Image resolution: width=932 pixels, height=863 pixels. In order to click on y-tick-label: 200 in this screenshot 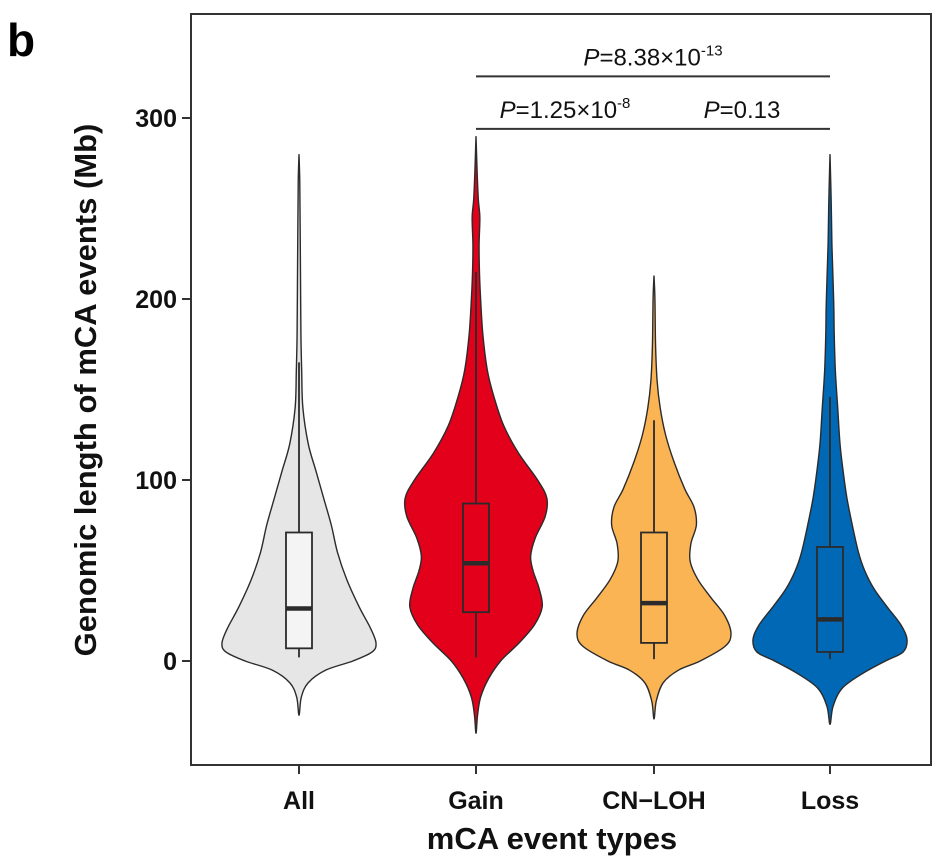, I will do `click(156, 300)`.